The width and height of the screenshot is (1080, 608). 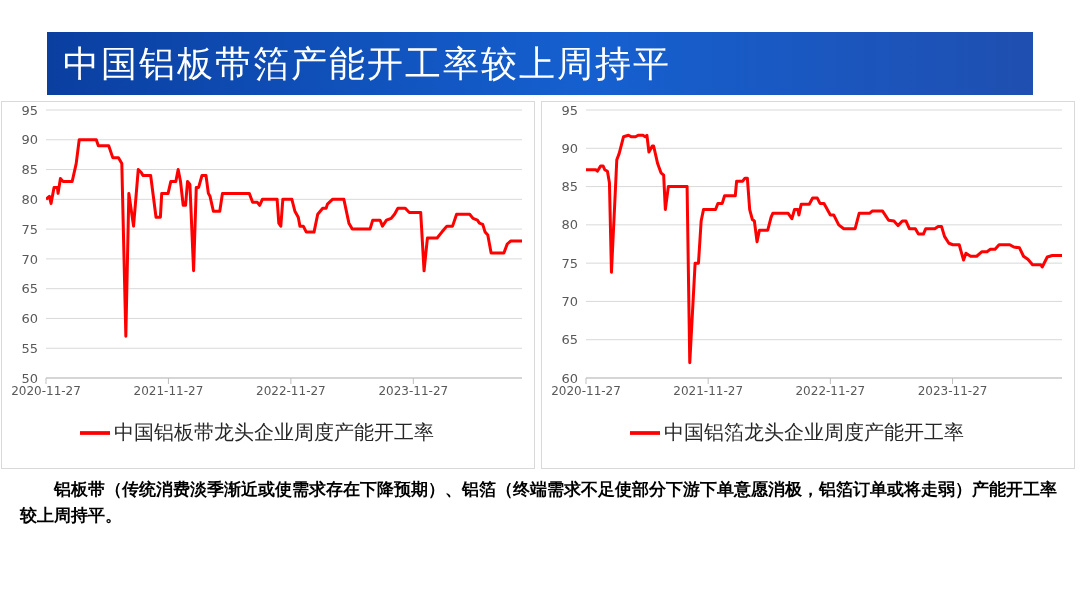 I want to click on y-tick-label: 55, so click(x=29, y=348).